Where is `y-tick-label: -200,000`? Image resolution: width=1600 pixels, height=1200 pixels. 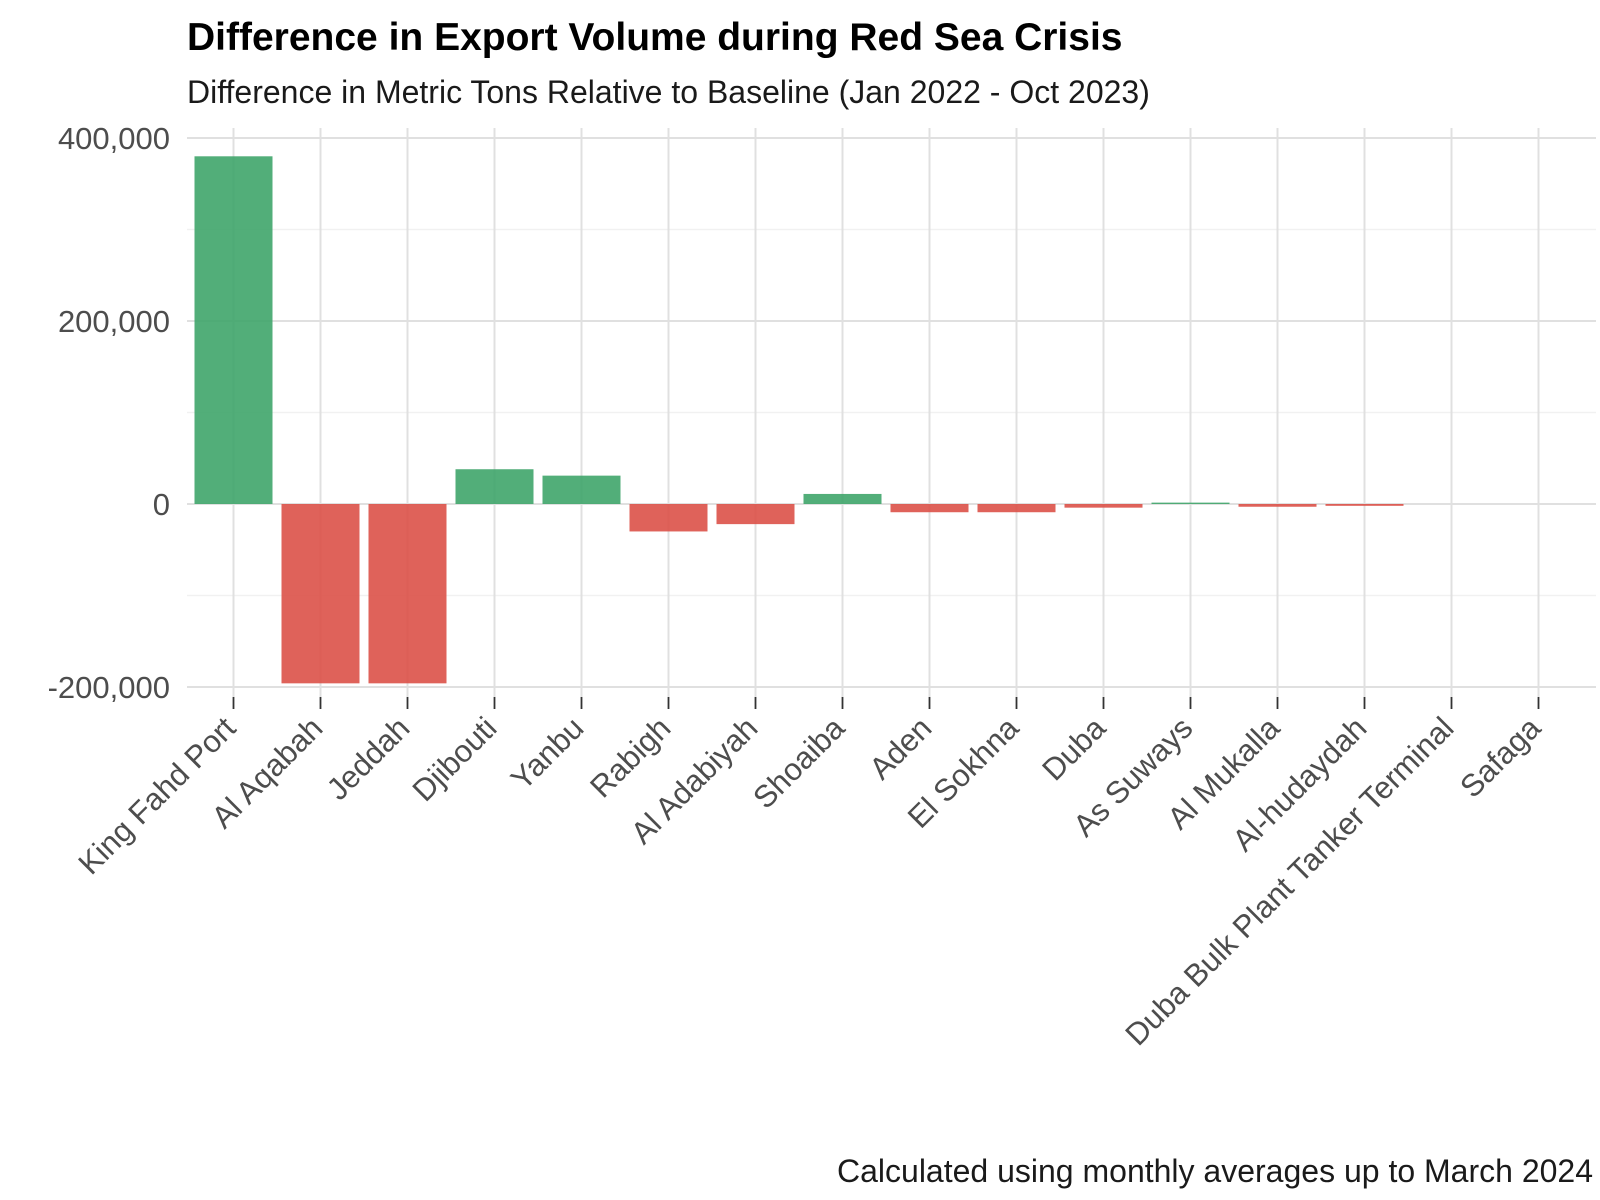 y-tick-label: -200,000 is located at coordinates (109, 687).